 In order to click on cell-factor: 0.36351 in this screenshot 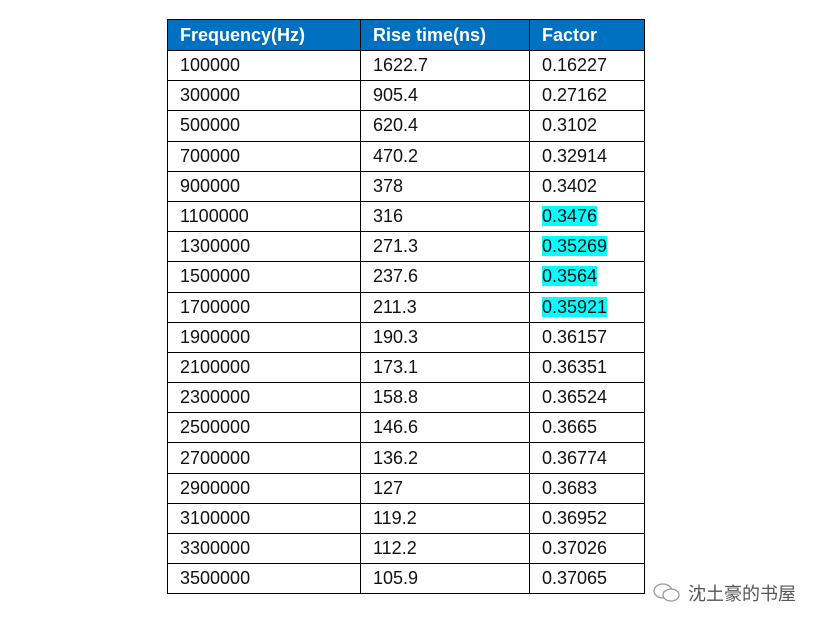, I will do `click(587, 367)`.